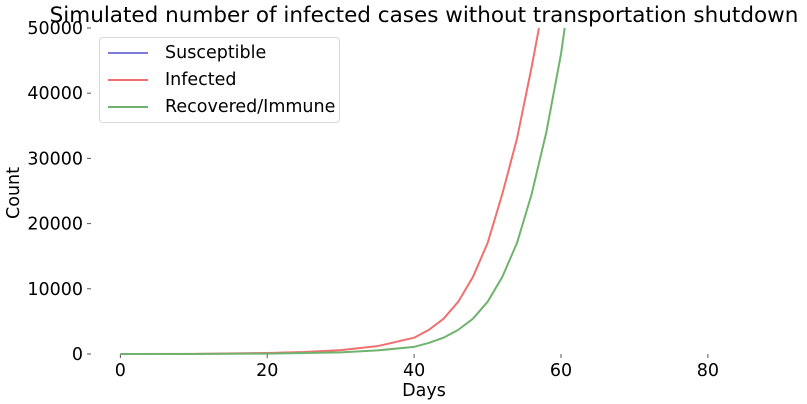 The width and height of the screenshot is (807, 404). Describe the element at coordinates (59, 192) in the screenshot. I see `y-axis-ticks: 0 10000 20000 30000 40000 50000` at that location.